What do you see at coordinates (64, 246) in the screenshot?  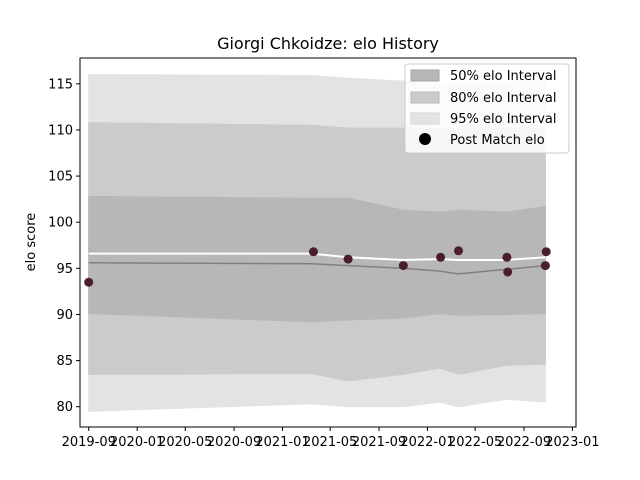 I see `y-axis: 80 85 90 95 100 105 110 115` at bounding box center [64, 246].